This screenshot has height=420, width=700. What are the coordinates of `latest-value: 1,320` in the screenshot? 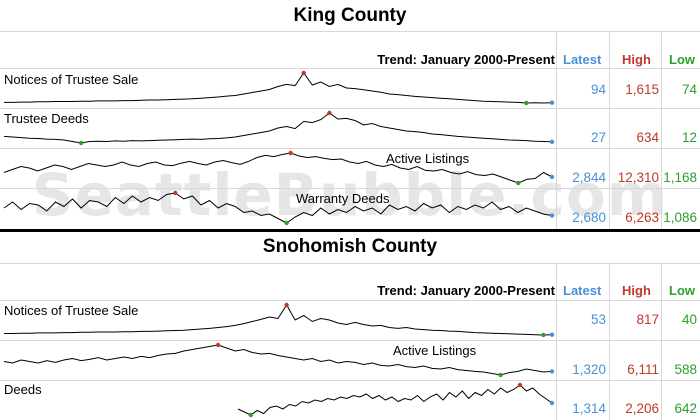 It's located at (589, 369).